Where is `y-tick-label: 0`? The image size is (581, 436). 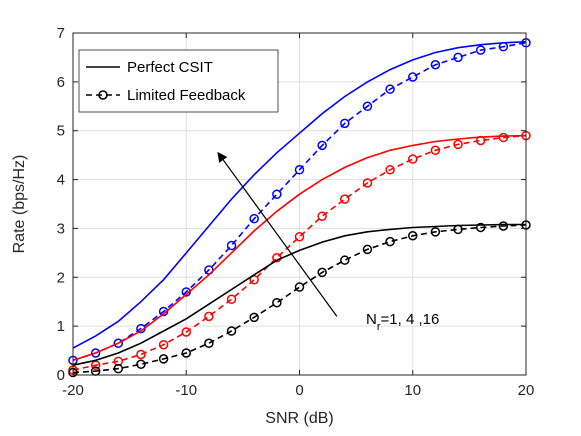 y-tick-label: 0 is located at coordinates (61, 375).